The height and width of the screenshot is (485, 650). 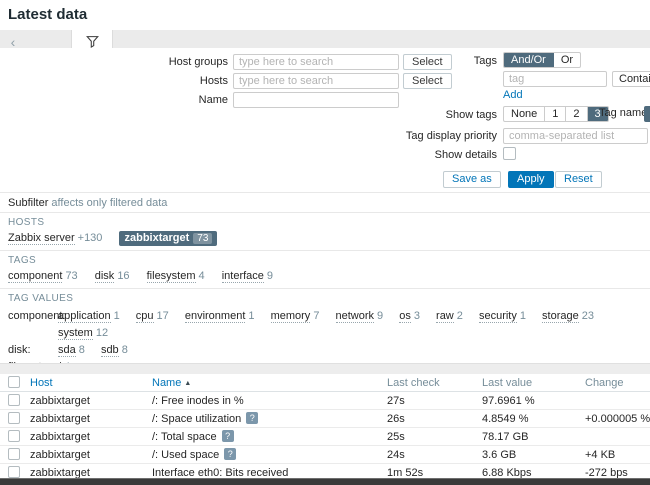 I want to click on show-tags-1: 1, so click(x=556, y=114).